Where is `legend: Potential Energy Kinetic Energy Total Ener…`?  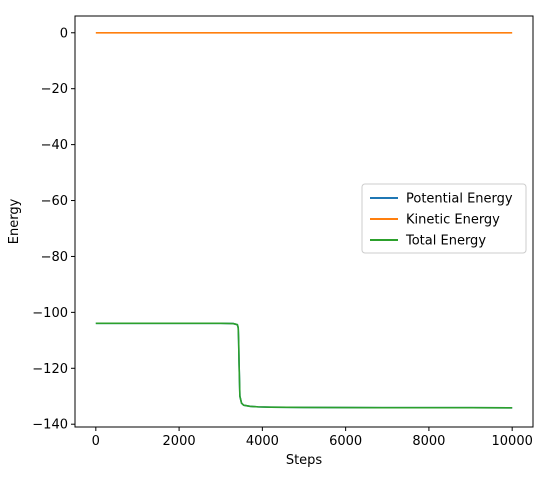
legend: Potential Energy Kinetic Energy Total Ener… is located at coordinates (444, 218).